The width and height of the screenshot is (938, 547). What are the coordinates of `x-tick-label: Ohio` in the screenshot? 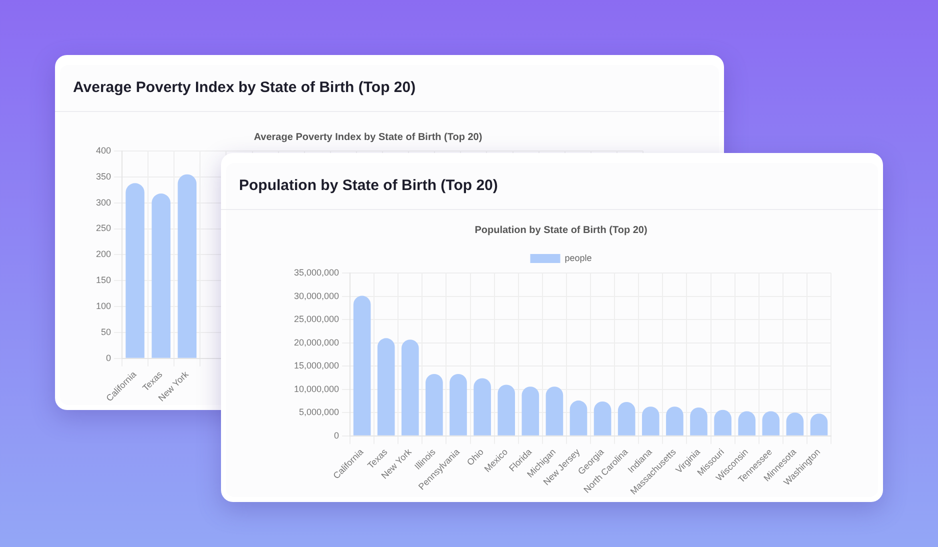 It's located at (475, 457).